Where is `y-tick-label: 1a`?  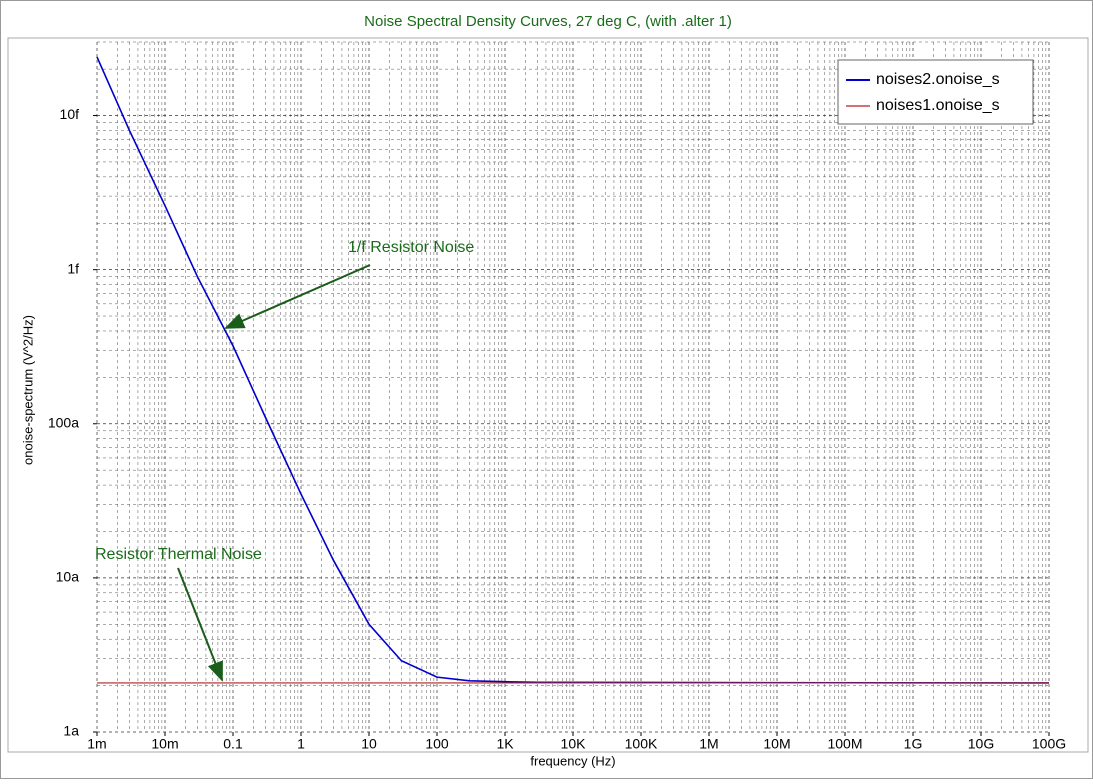 y-tick-label: 1a is located at coordinates (71, 731).